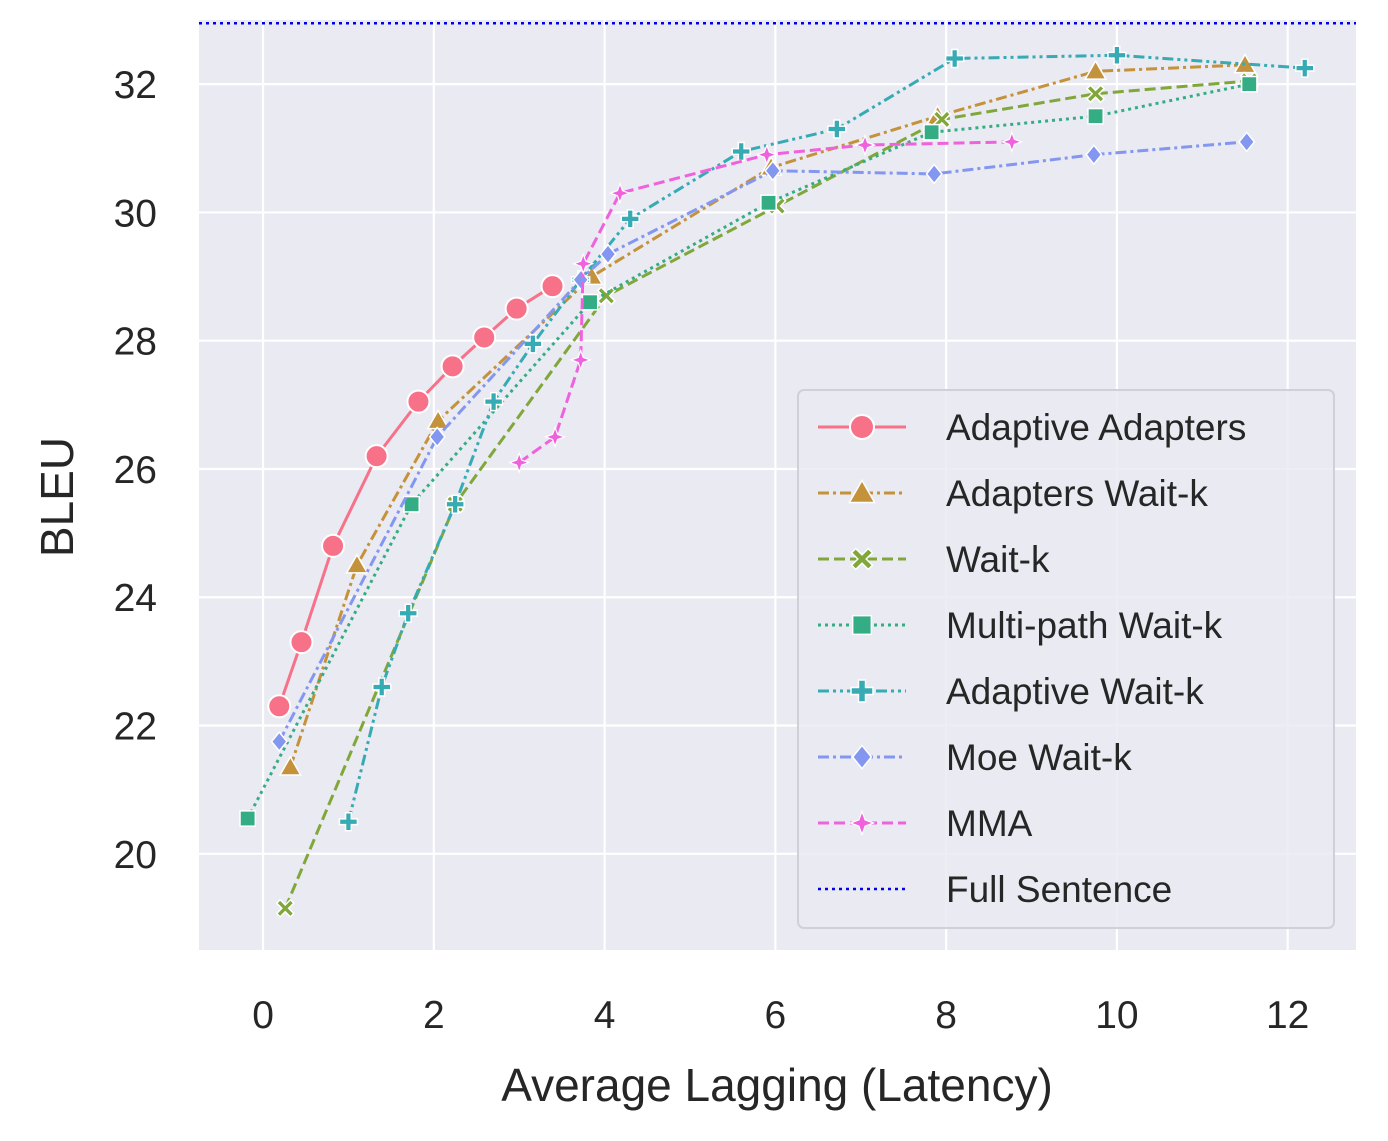  Describe the element at coordinates (777, 1085) in the screenshot. I see `x-axis-label: Average Lagging (Latency)` at that location.